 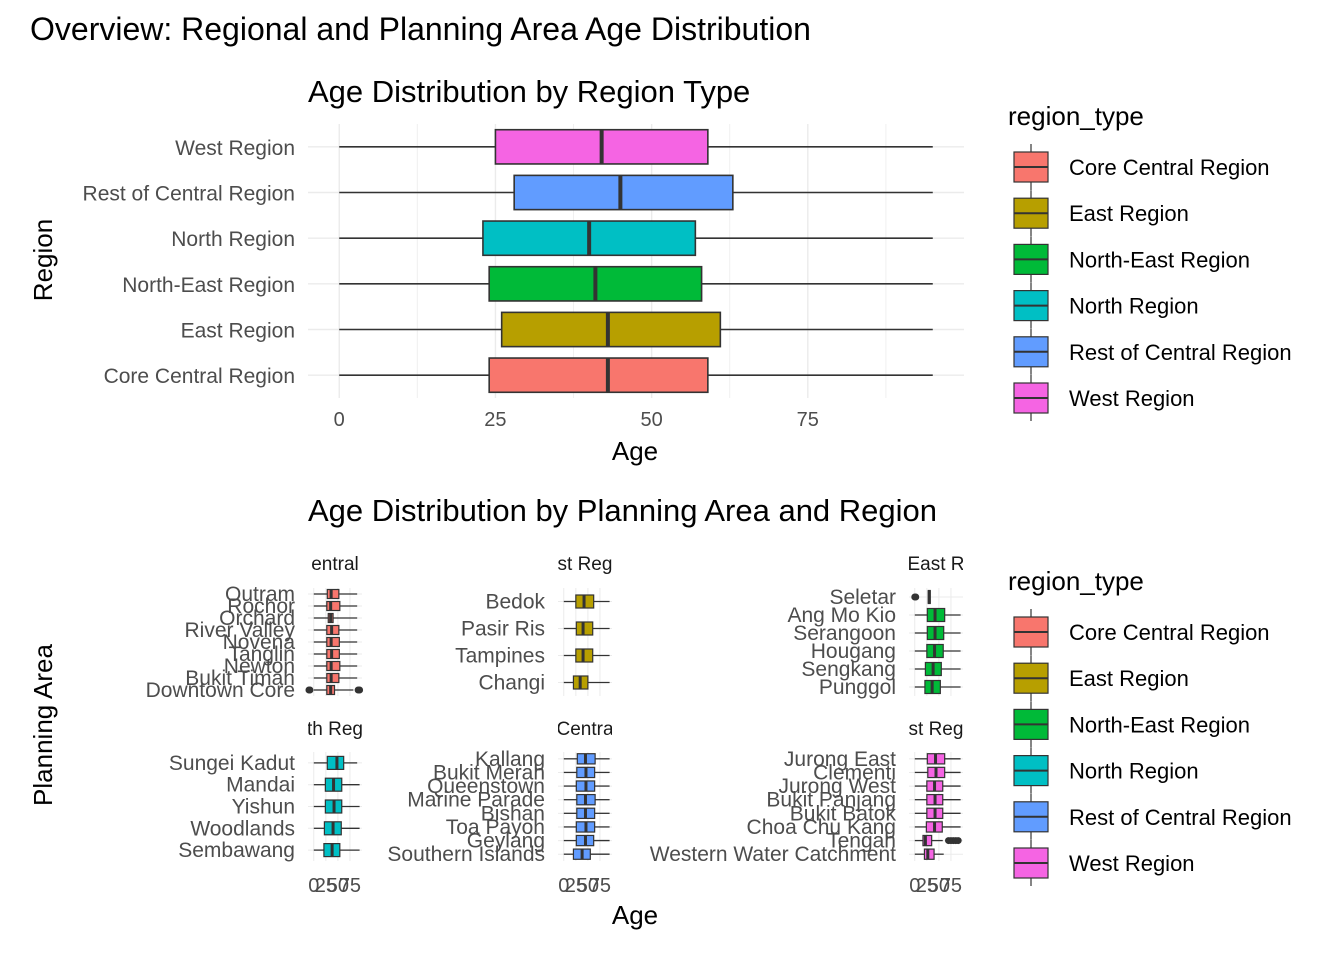 I want to click on box-rochor, so click(x=335, y=606).